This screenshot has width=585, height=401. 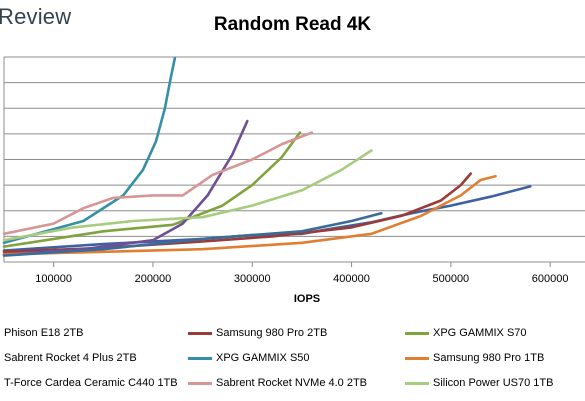 I want to click on x-axis-label: IOPS, so click(x=307, y=299).